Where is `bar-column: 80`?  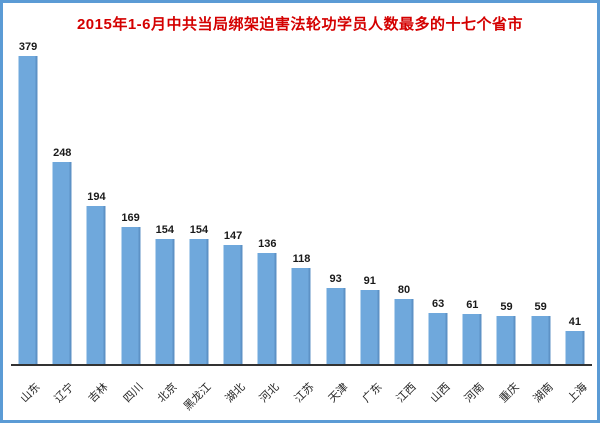
bar-column: 80 is located at coordinates (404, 210).